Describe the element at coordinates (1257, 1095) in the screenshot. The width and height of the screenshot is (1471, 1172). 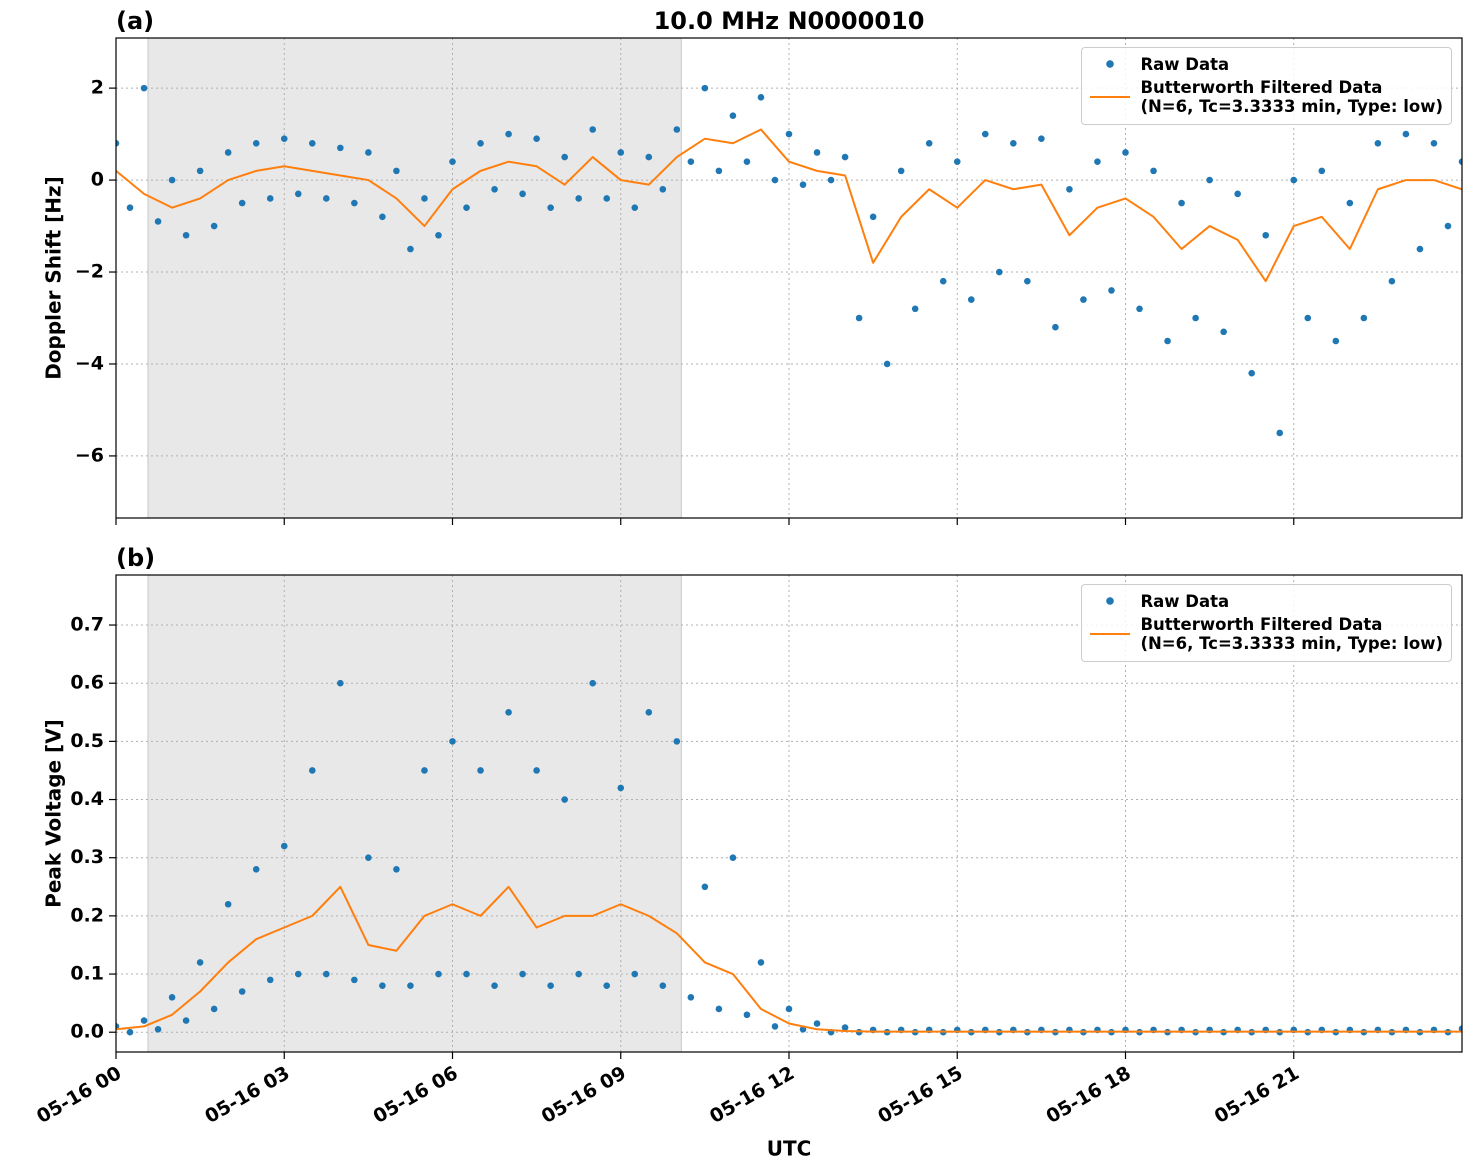
I see `x-tick-label: 05-16 21` at that location.